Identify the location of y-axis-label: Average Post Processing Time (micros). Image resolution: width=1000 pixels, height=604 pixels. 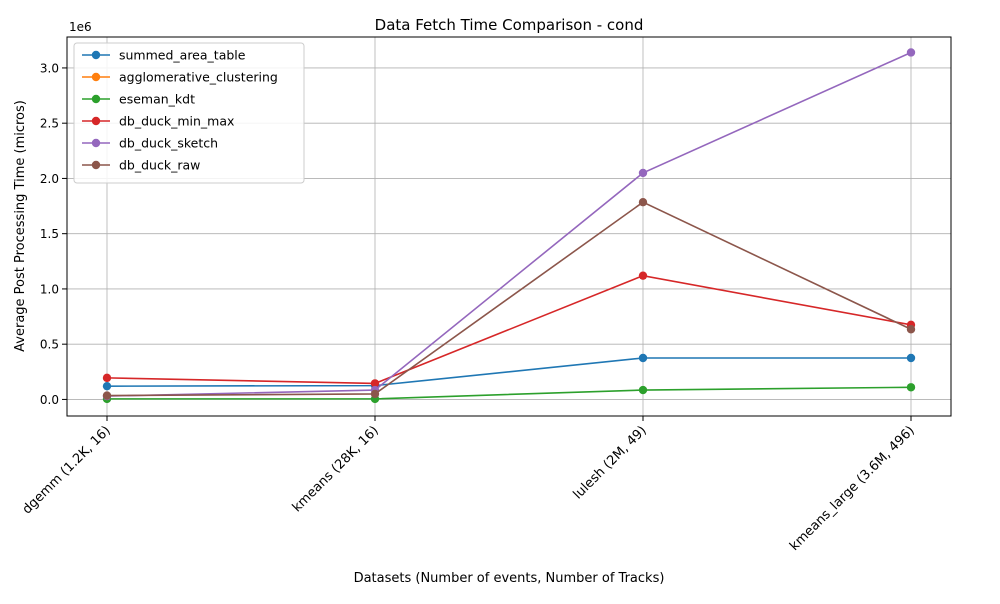
(20, 226).